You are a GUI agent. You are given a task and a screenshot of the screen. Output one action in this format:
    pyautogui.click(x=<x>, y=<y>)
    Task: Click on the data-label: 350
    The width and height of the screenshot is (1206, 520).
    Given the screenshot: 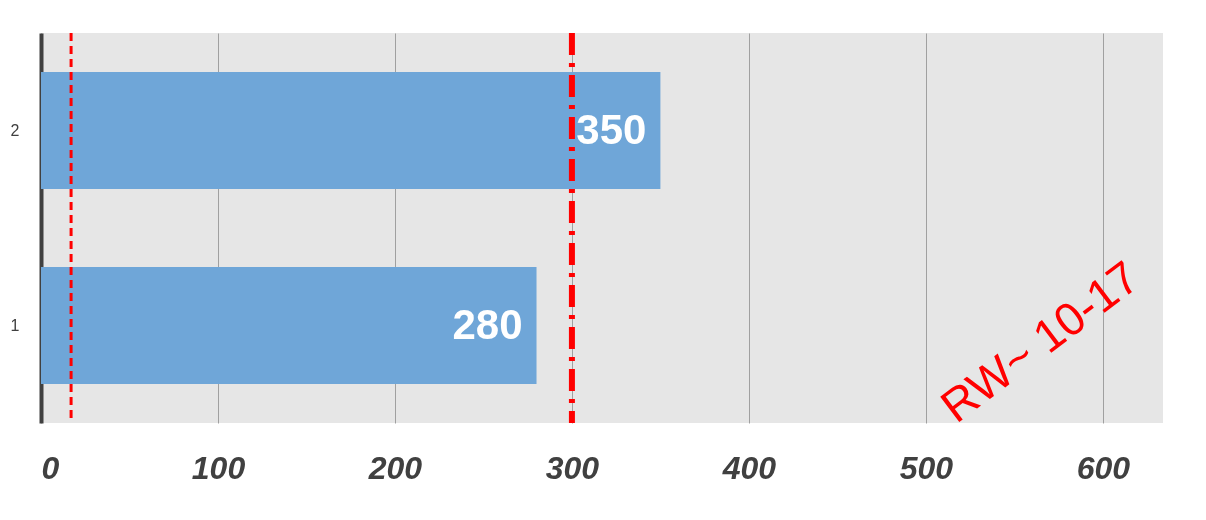 What is the action you would take?
    pyautogui.click(x=611, y=129)
    